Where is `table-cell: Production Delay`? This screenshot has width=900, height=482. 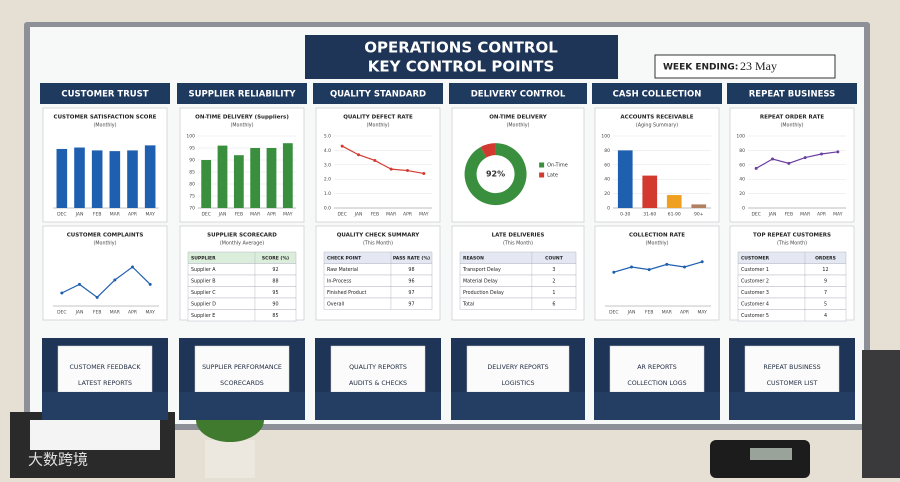
table-cell: Production Delay is located at coordinates (483, 293).